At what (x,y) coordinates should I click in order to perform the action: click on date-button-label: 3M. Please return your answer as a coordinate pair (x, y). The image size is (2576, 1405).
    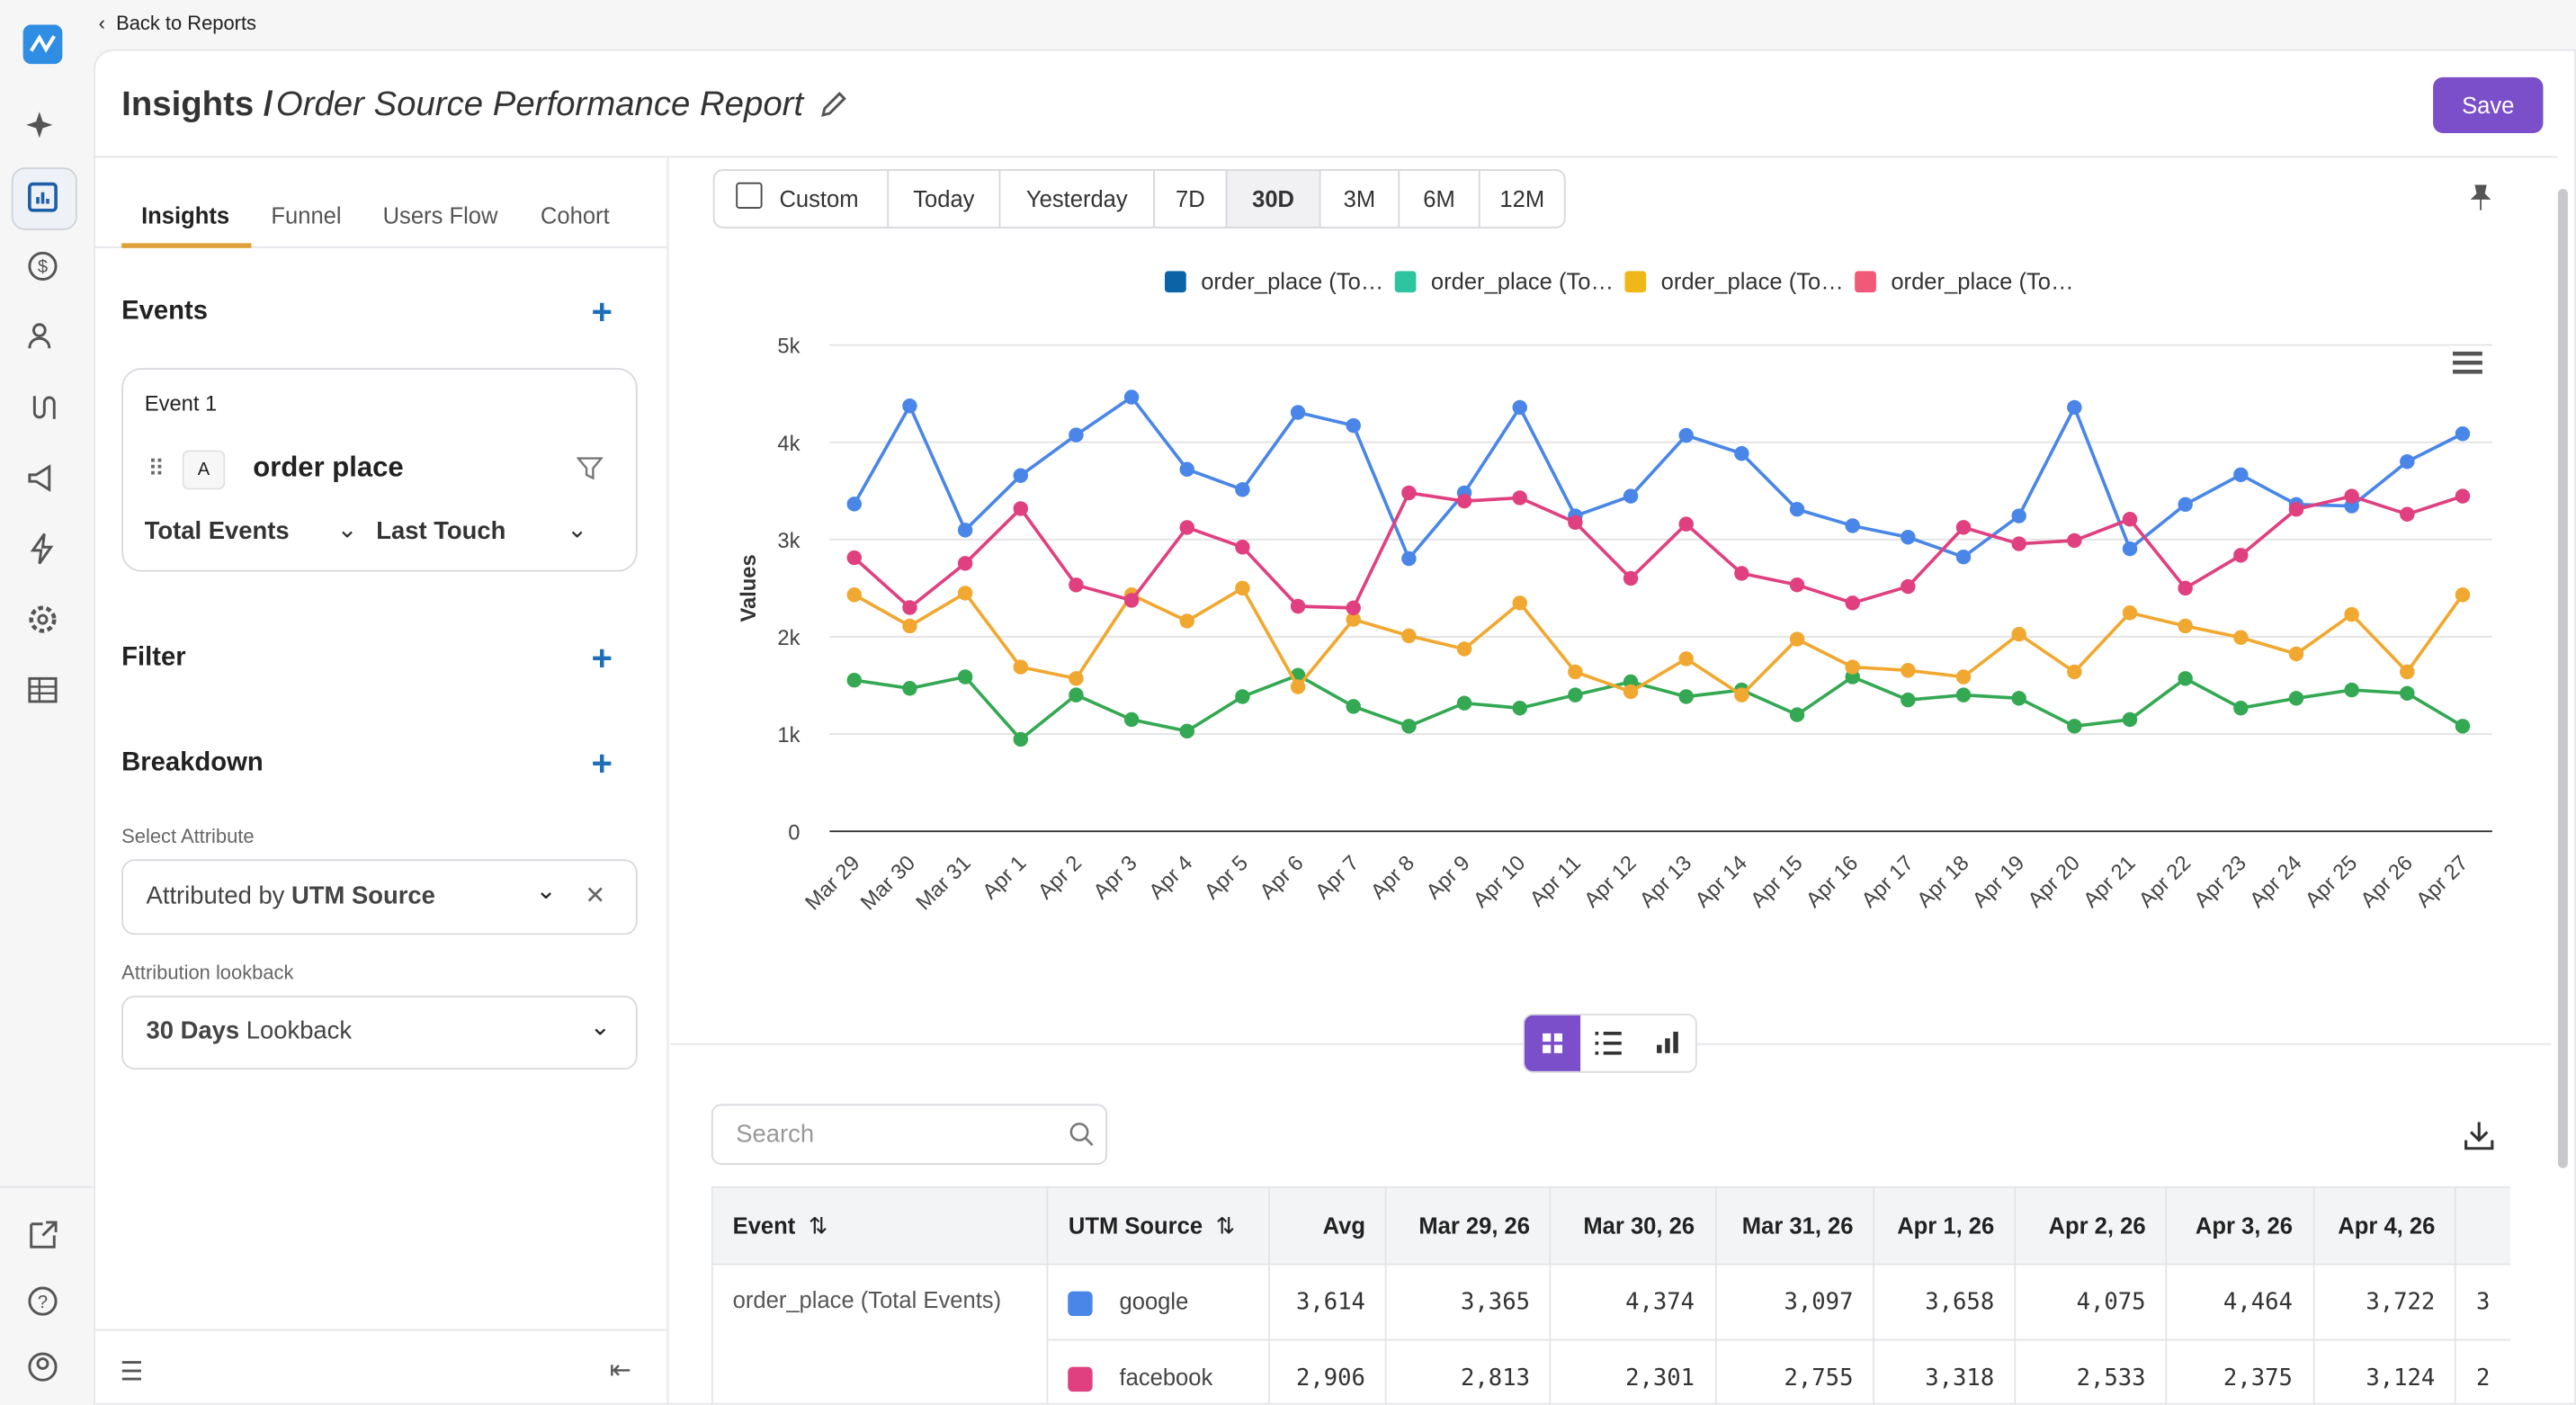
    Looking at the image, I should click on (1359, 198).